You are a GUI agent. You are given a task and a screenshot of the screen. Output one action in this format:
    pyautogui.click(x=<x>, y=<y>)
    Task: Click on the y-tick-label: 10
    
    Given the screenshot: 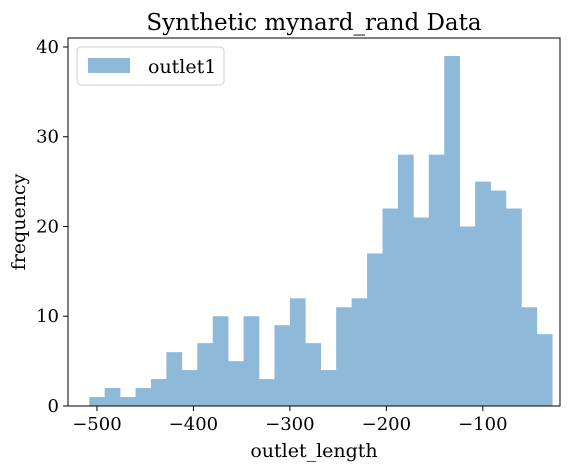 What is the action you would take?
    pyautogui.click(x=47, y=316)
    